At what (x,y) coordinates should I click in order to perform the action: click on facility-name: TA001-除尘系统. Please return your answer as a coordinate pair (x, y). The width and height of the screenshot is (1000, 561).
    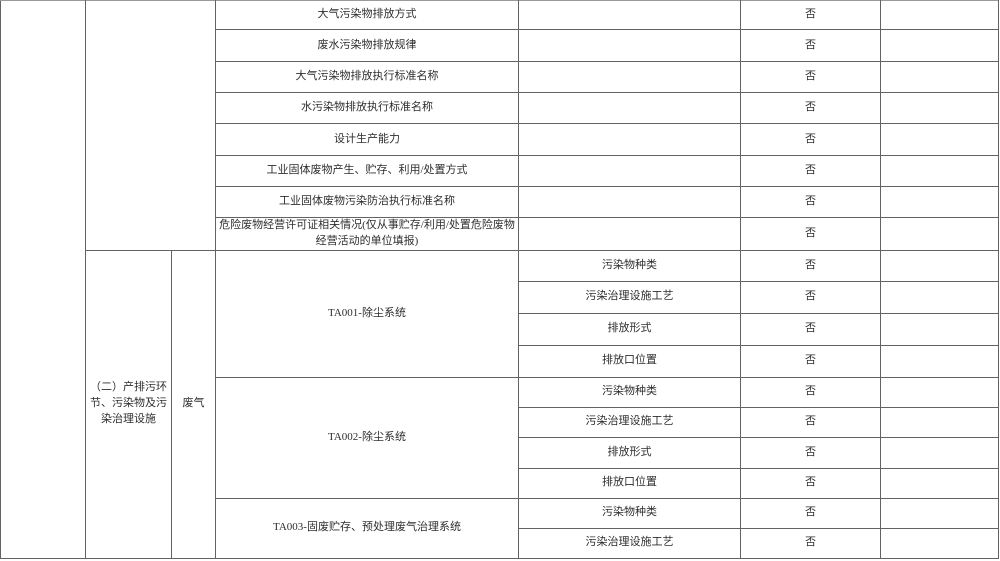
    Looking at the image, I should click on (367, 313).